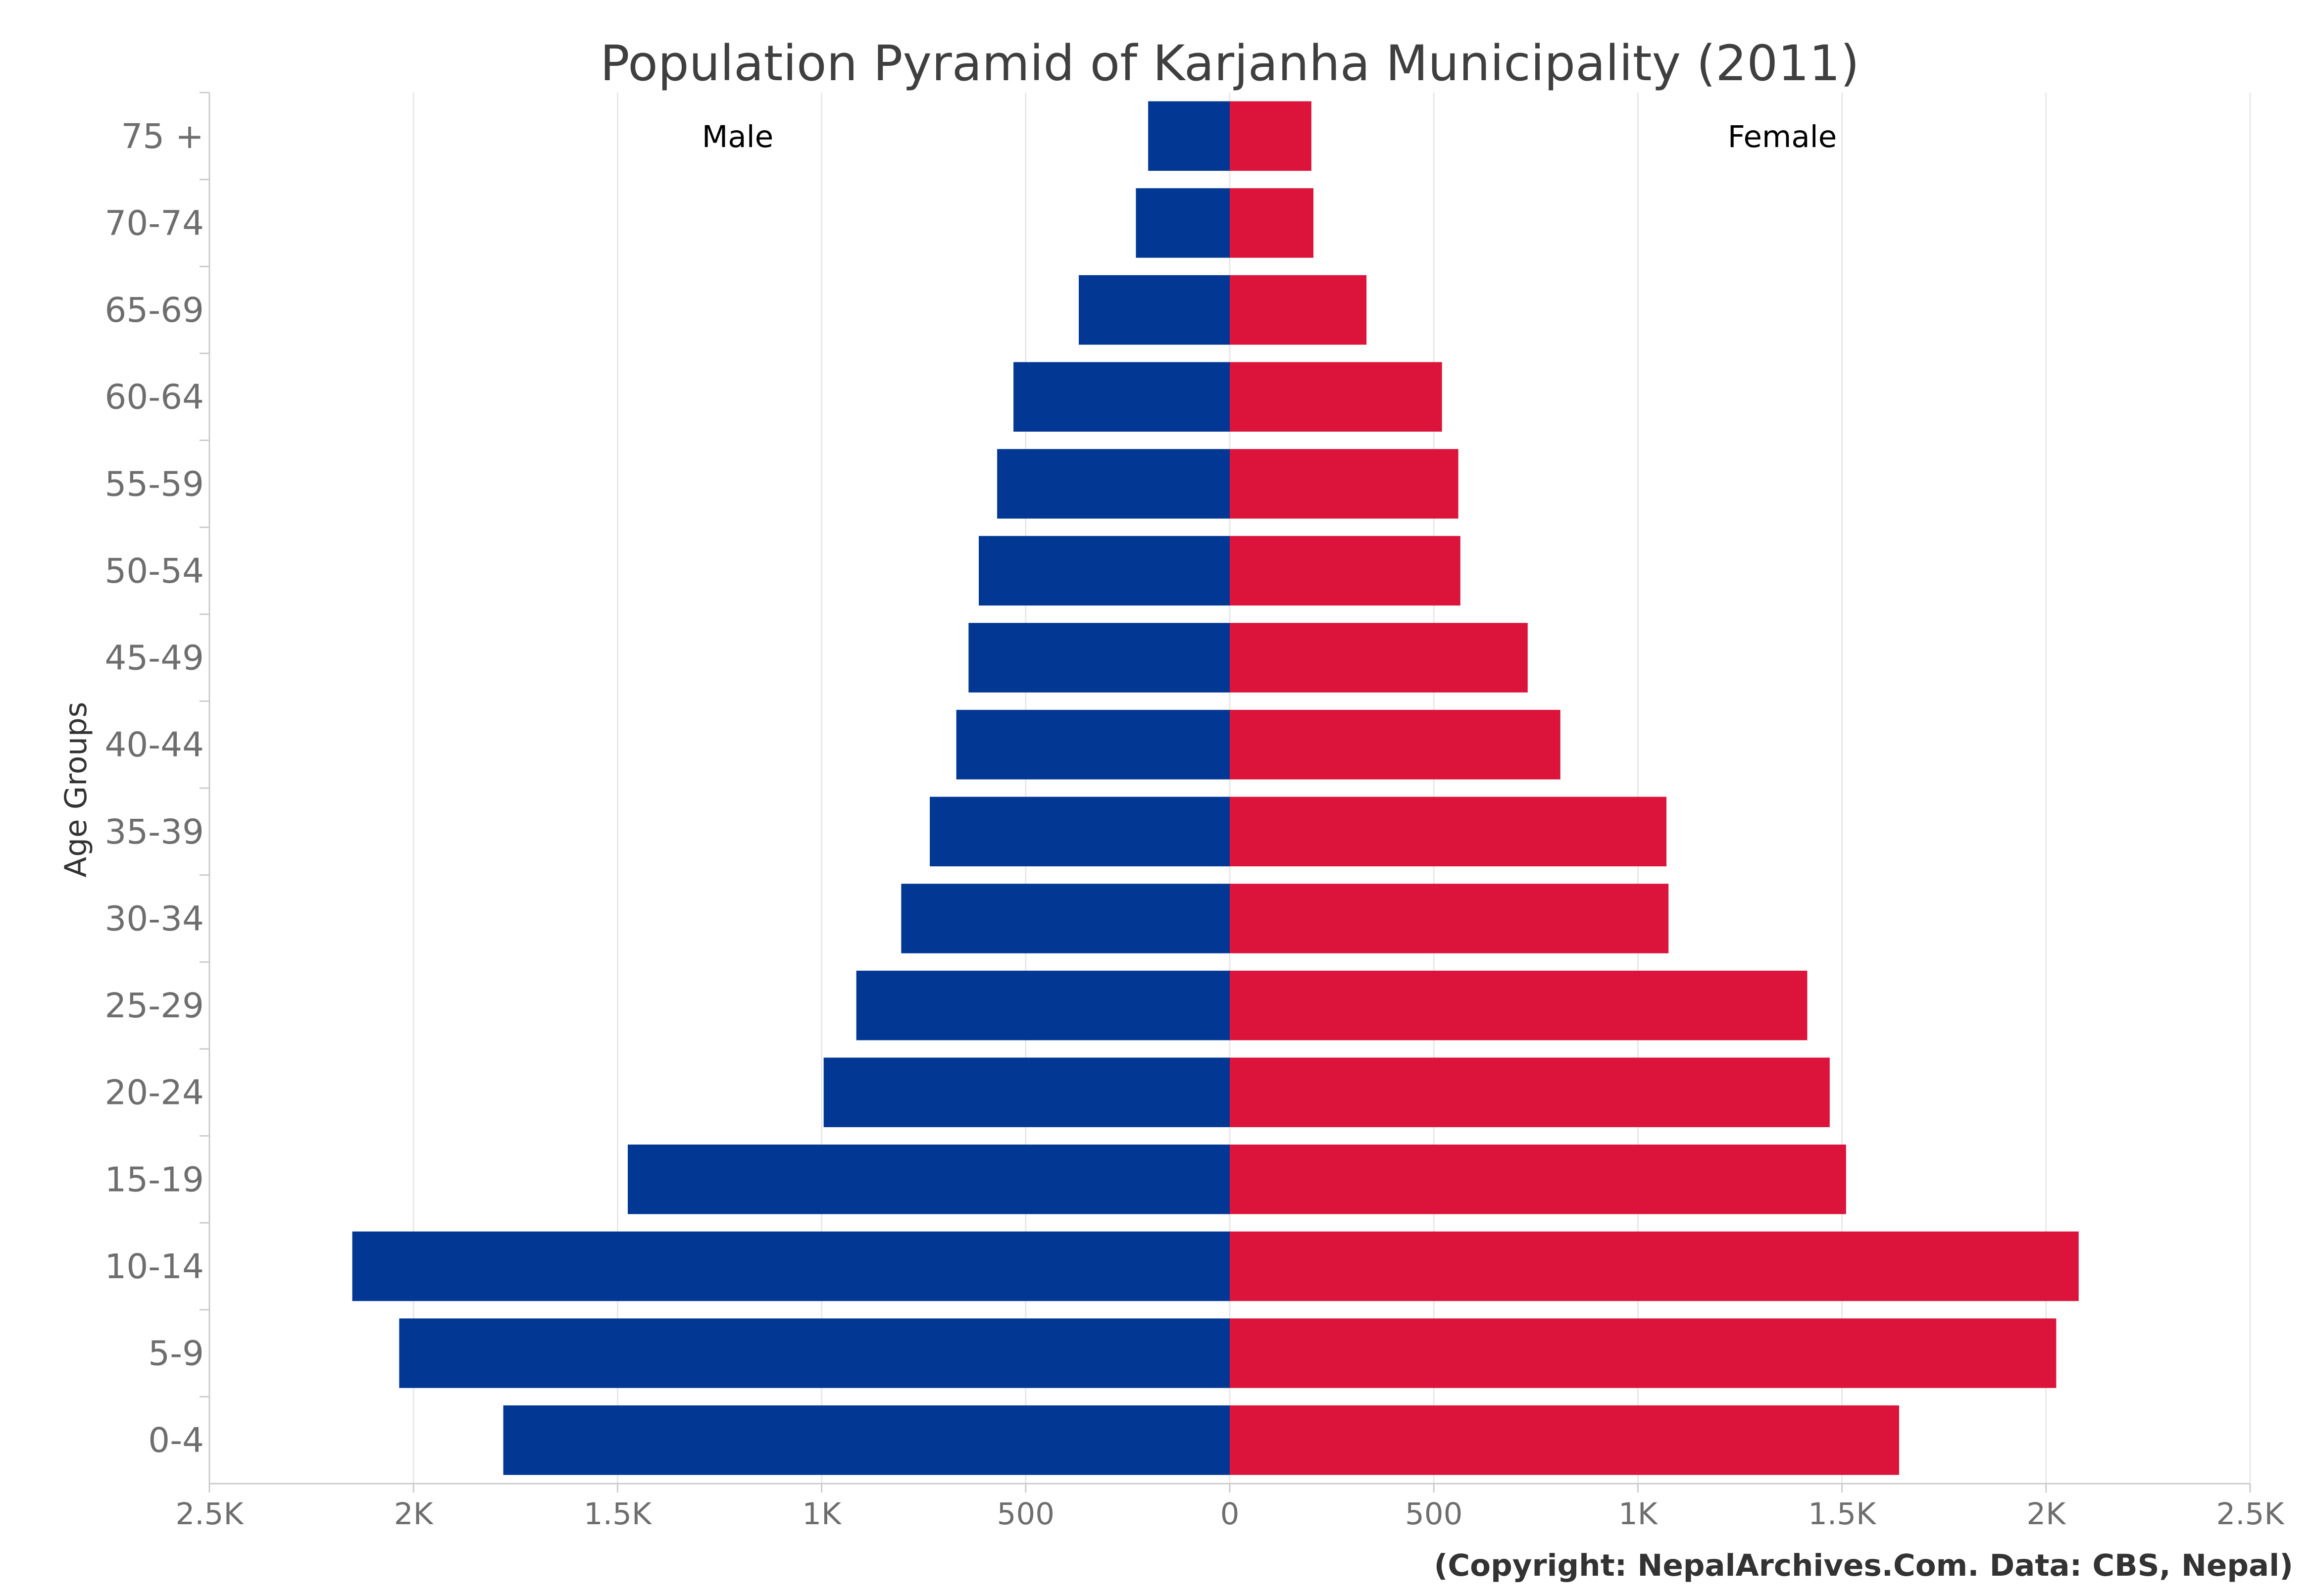 The image size is (2311, 1596). Describe the element at coordinates (176, 1354) in the screenshot. I see `category-label: 5-9` at that location.